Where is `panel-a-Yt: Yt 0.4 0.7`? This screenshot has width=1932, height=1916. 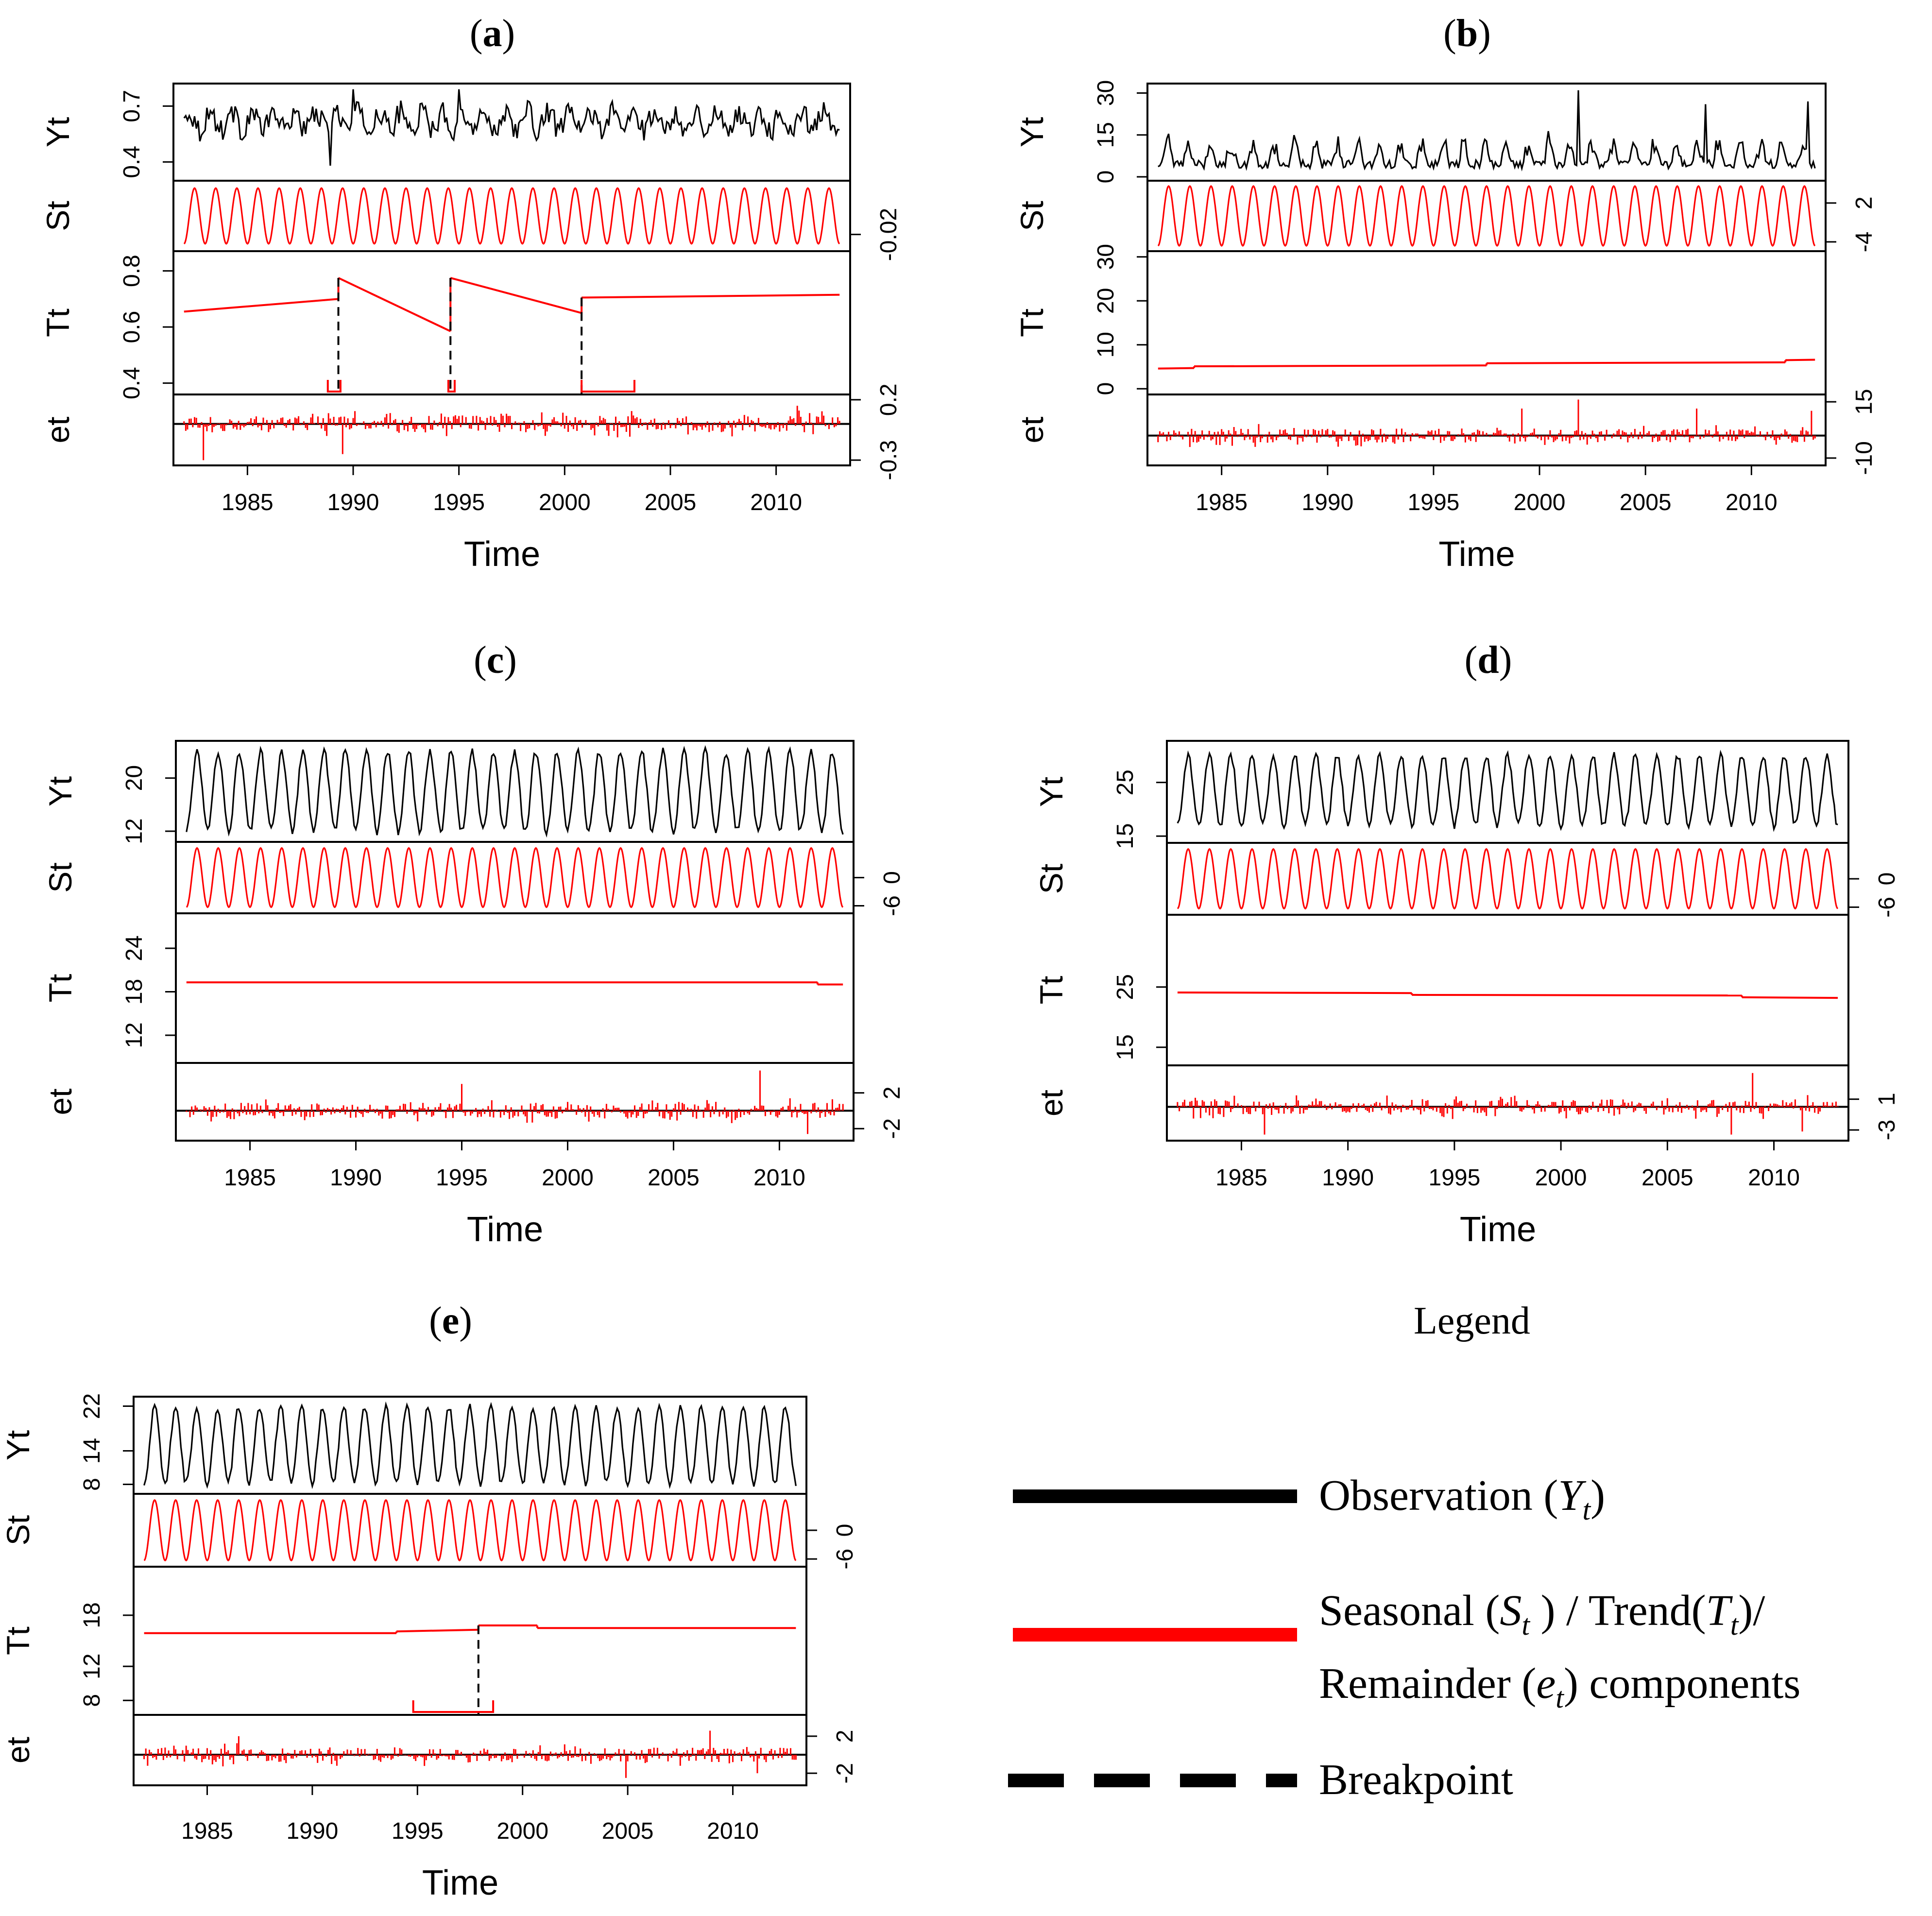
panel-a-Yt: Yt 0.4 0.7 is located at coordinates (440, 133).